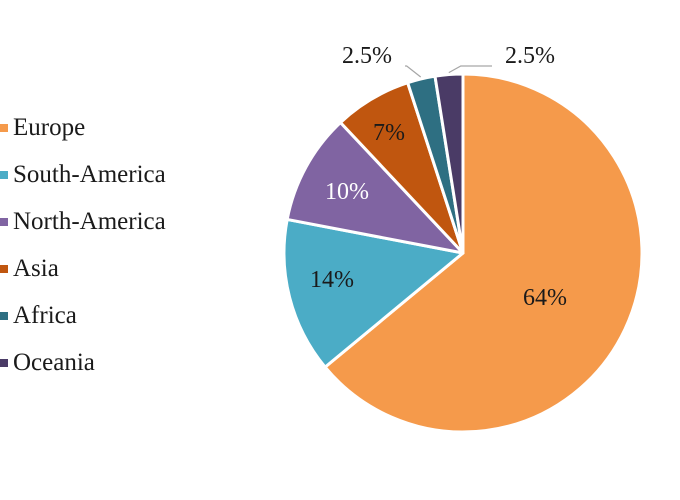  Describe the element at coordinates (470, 69) in the screenshot. I see `leader-line-oceania` at that location.